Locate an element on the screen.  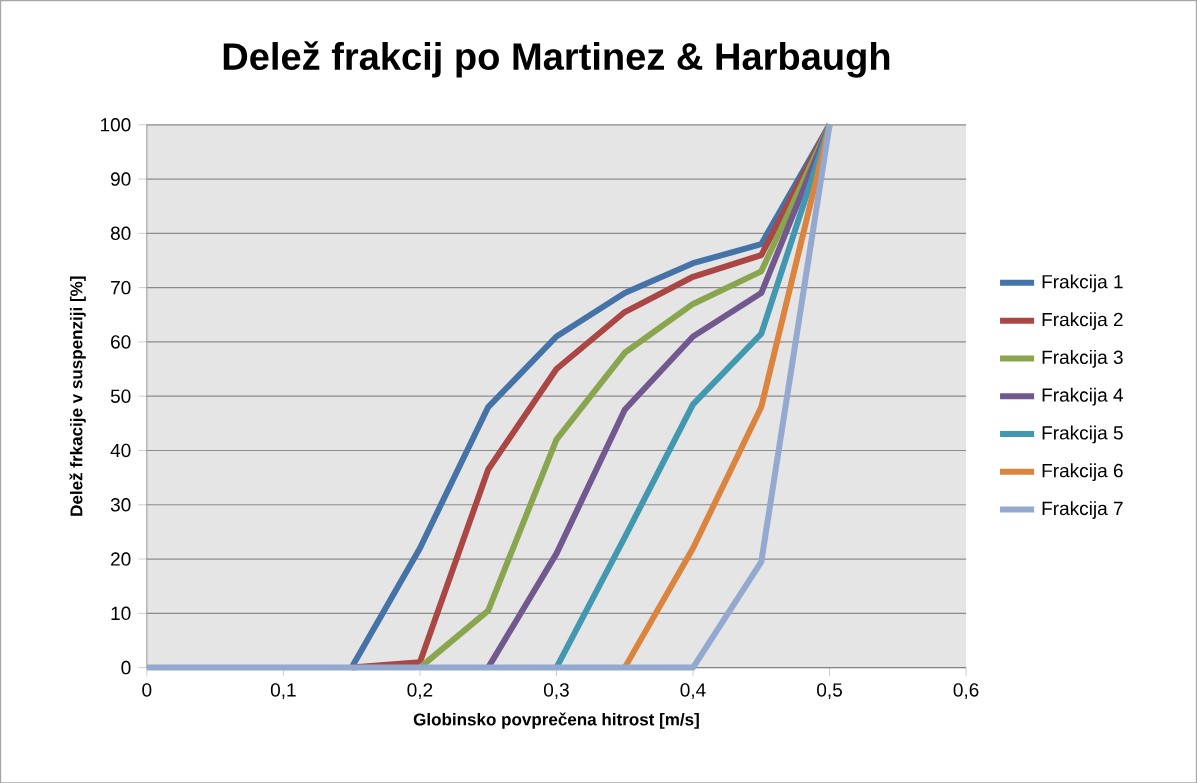
x-tick-label: 0,3 is located at coordinates (556, 690).